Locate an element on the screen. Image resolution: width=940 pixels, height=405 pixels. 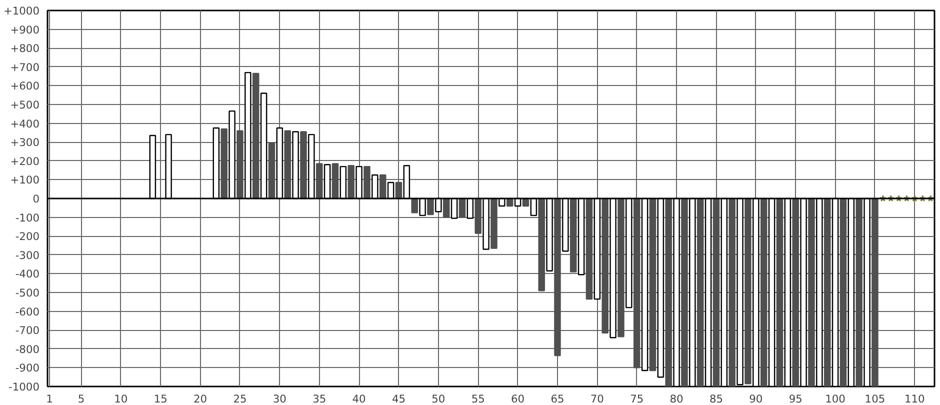
y-tick-label: +800 is located at coordinates (25, 49).